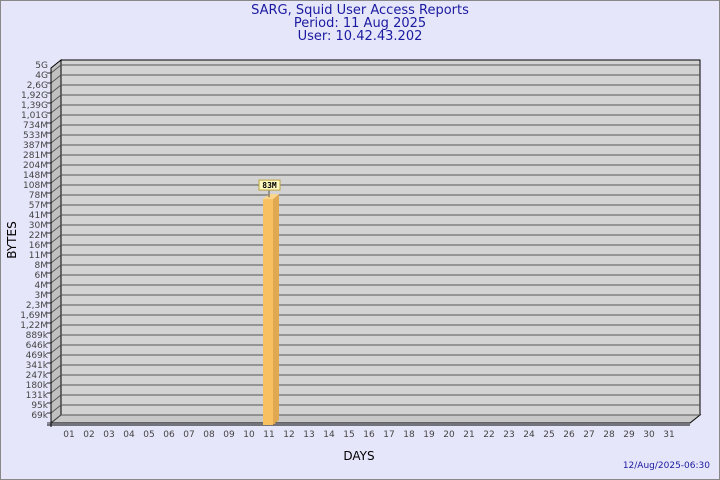  What do you see at coordinates (348, 435) in the screenshot?
I see `x-tick-label: 15` at bounding box center [348, 435].